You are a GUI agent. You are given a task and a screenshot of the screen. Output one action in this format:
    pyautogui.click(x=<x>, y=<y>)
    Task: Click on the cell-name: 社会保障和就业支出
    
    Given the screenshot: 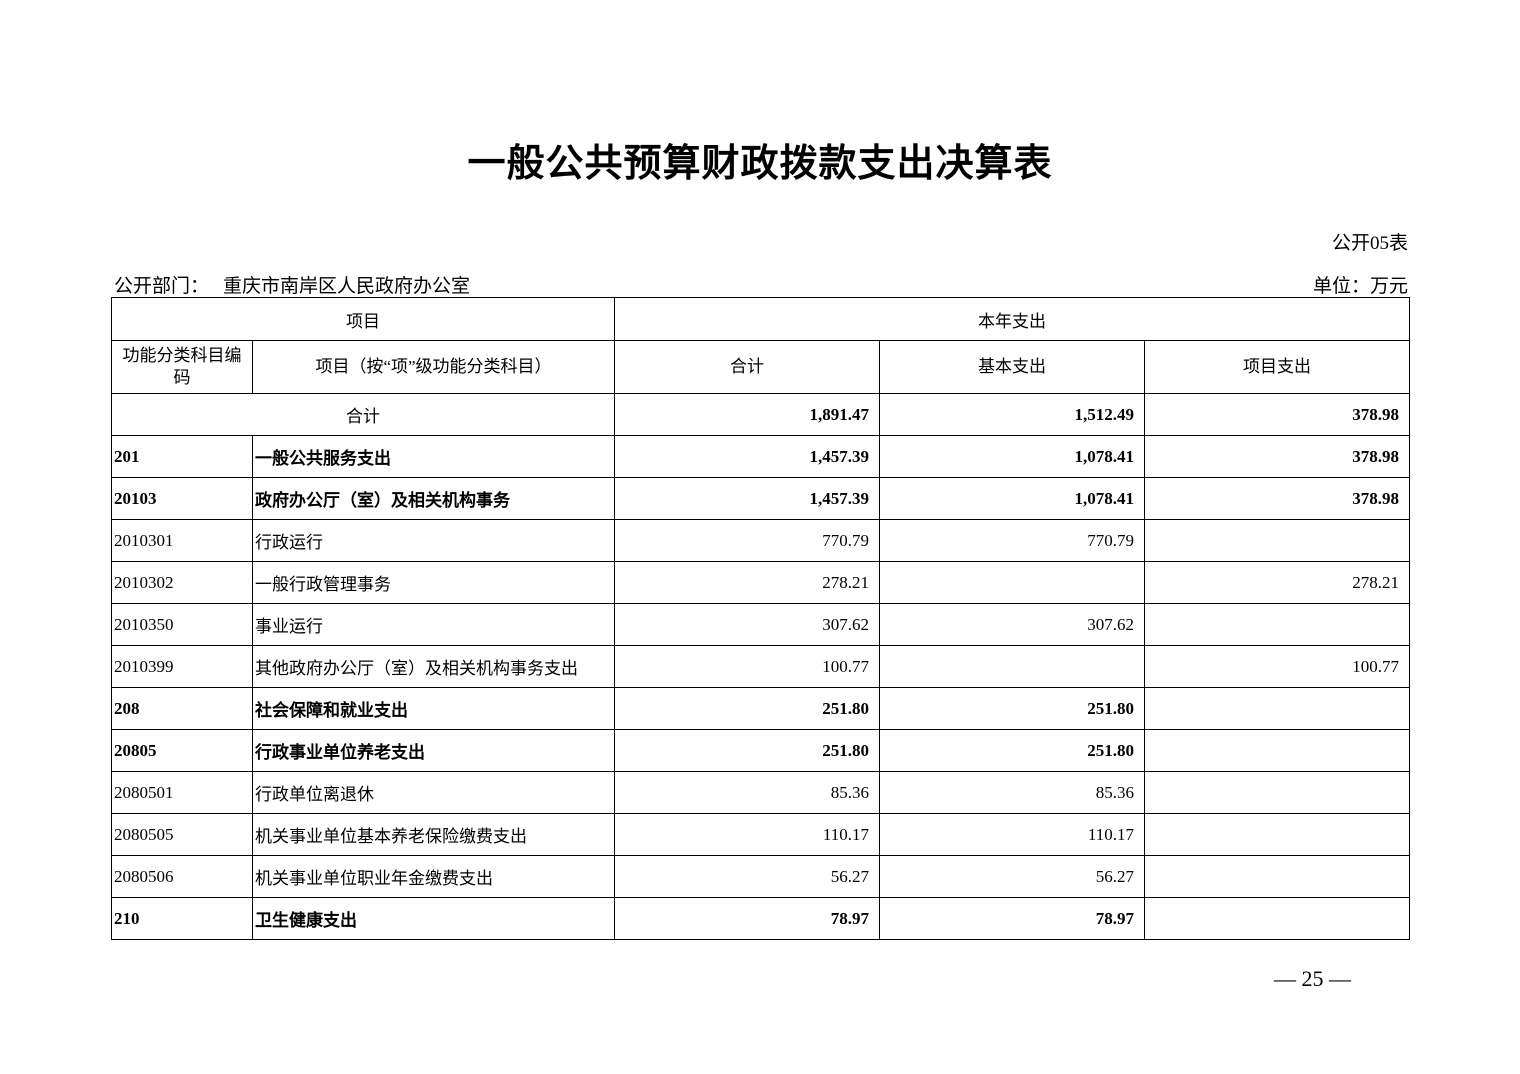 What is the action you would take?
    pyautogui.click(x=433, y=708)
    